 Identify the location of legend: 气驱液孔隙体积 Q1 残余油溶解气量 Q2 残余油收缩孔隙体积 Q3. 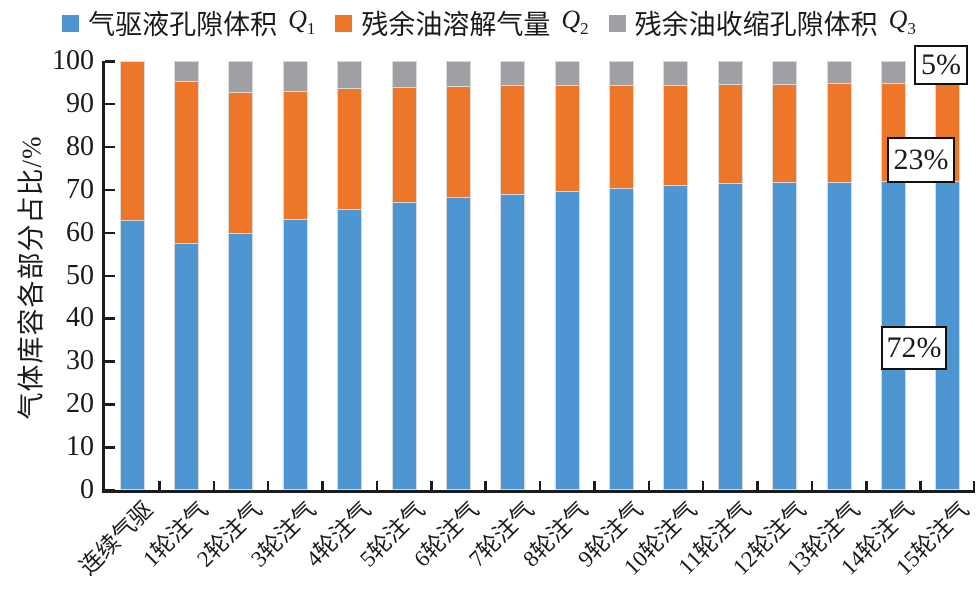
(489, 22).